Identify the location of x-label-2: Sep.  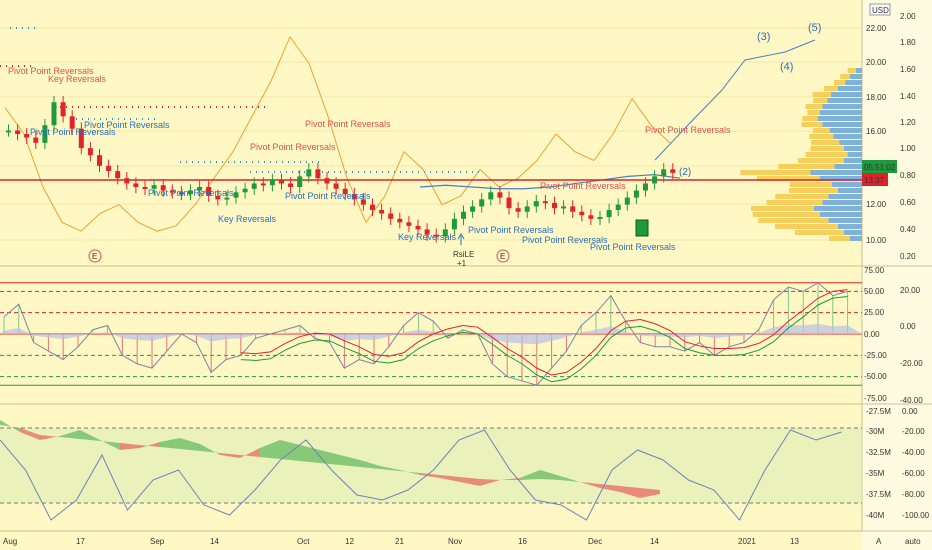
(157, 541).